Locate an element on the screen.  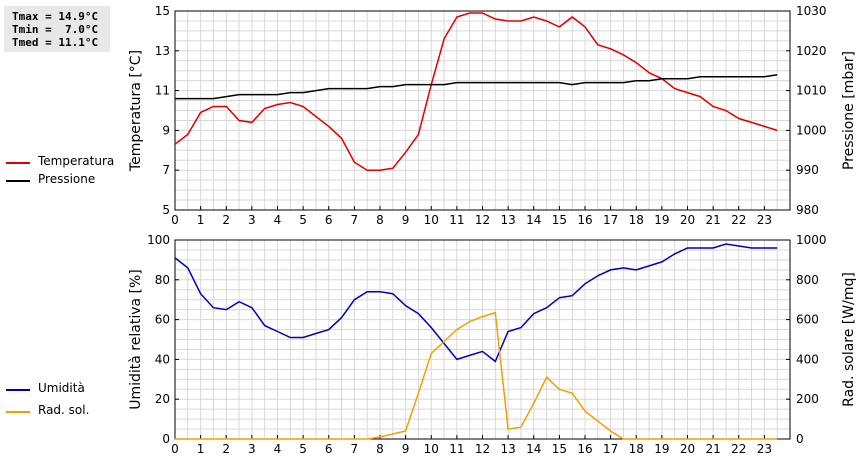
stats-box: Tmax = 14.9°C Tmin = 7.0°C Tmed = 11.1°C is located at coordinates (57, 29).